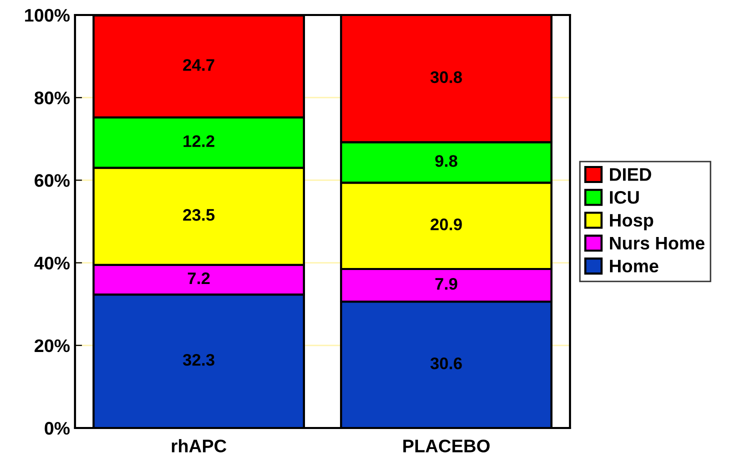  I want to click on data-label: 32.3, so click(198, 360).